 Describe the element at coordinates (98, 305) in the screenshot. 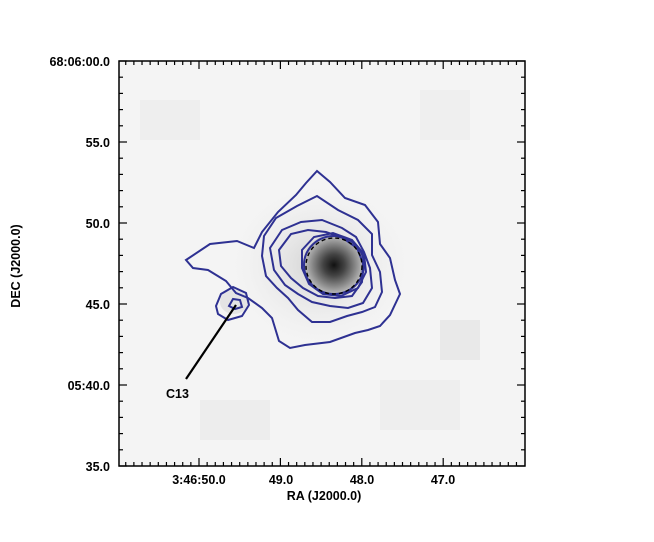

I see `y-tick-label-3: 45.0` at that location.